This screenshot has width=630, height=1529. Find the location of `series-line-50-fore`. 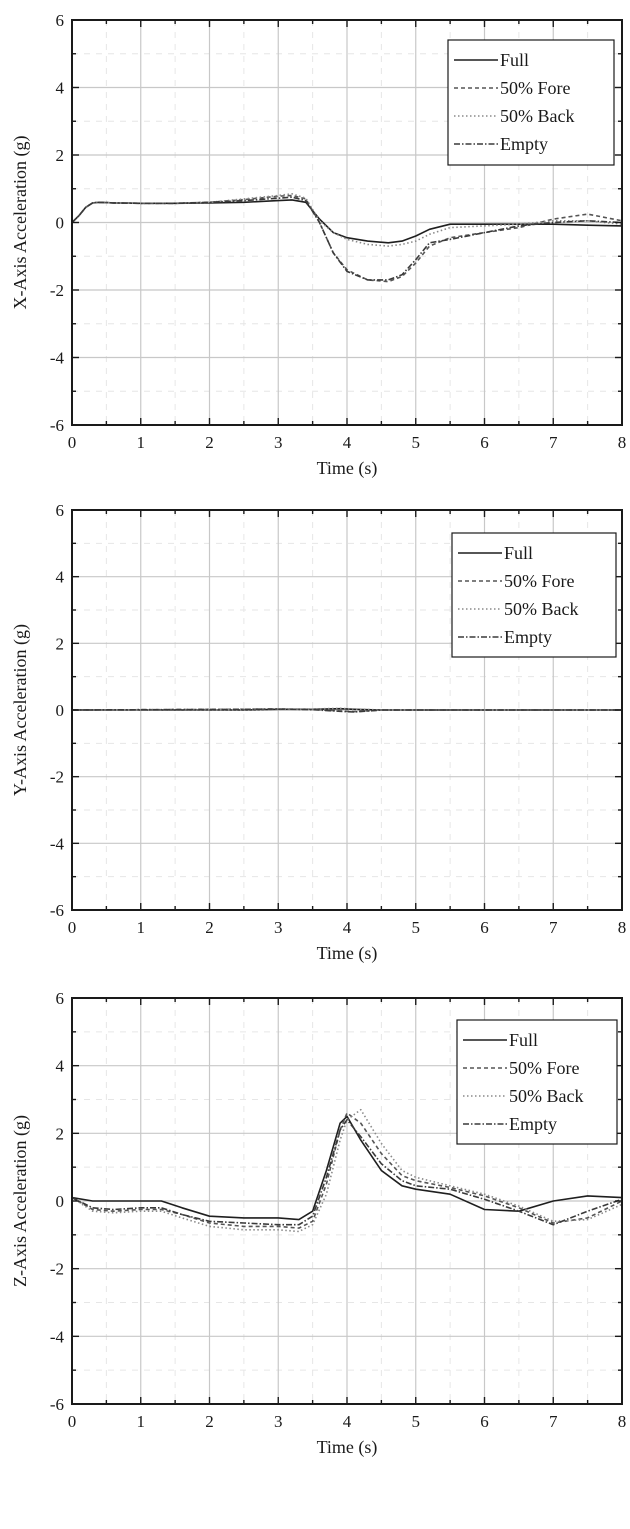

series-line-50-fore is located at coordinates (347, 1170).